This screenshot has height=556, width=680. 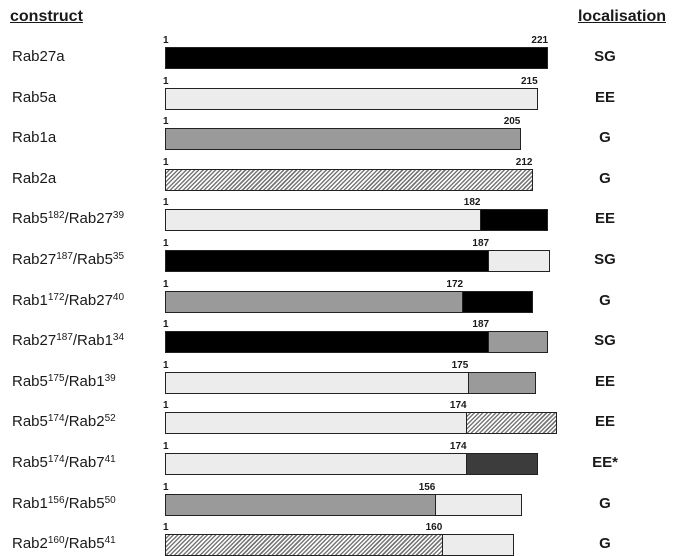 What do you see at coordinates (46, 16) in the screenshot?
I see `construct-header: construct` at bounding box center [46, 16].